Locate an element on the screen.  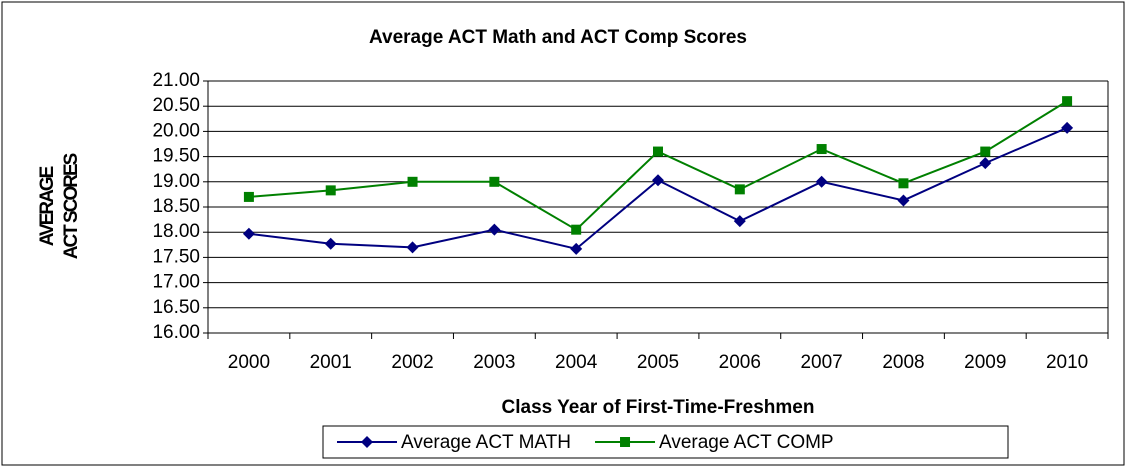
x-tick-label: 2008 is located at coordinates (903, 362).